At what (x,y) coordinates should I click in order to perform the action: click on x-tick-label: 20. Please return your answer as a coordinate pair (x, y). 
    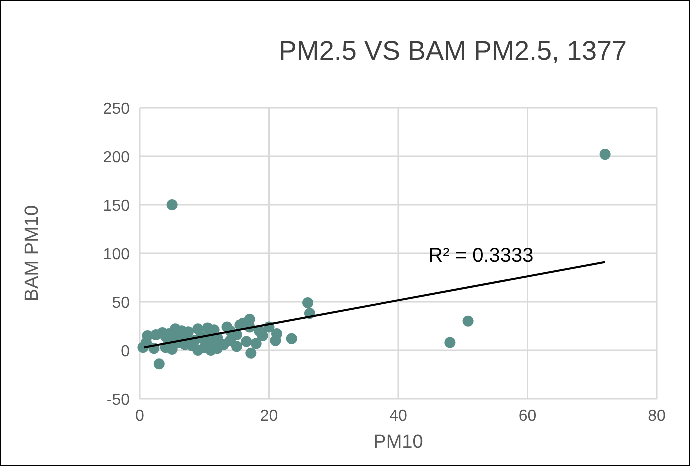
    Looking at the image, I should click on (269, 416).